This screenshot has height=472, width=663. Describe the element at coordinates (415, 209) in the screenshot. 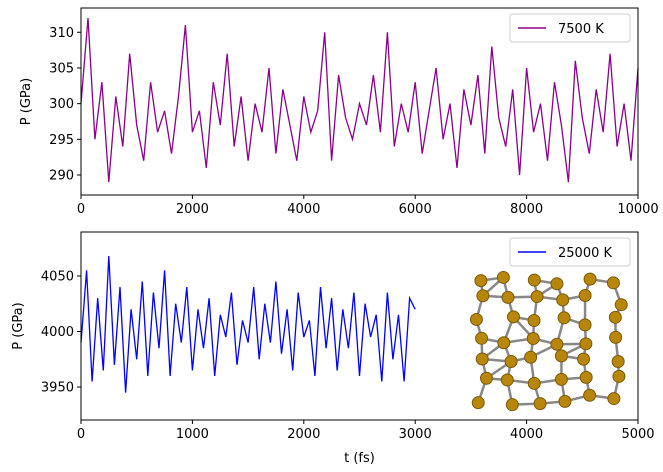

I see `x-tick-label: 6000` at that location.